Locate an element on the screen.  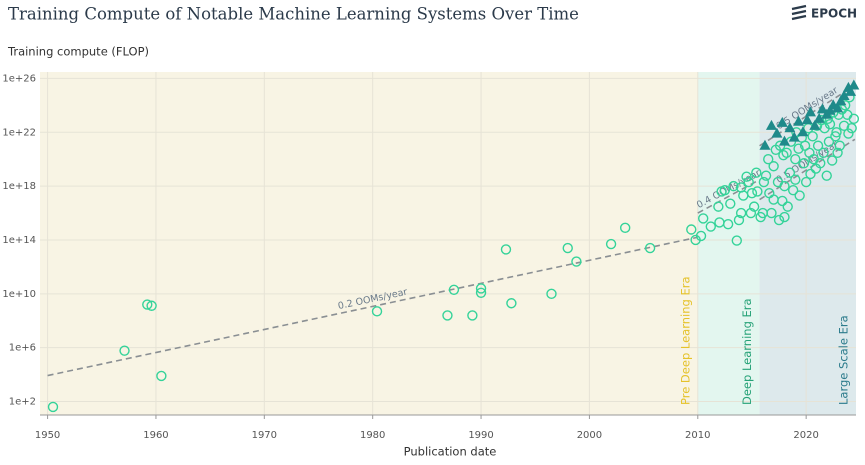
y-tick-label: 1e+10 is located at coordinates (19, 294).